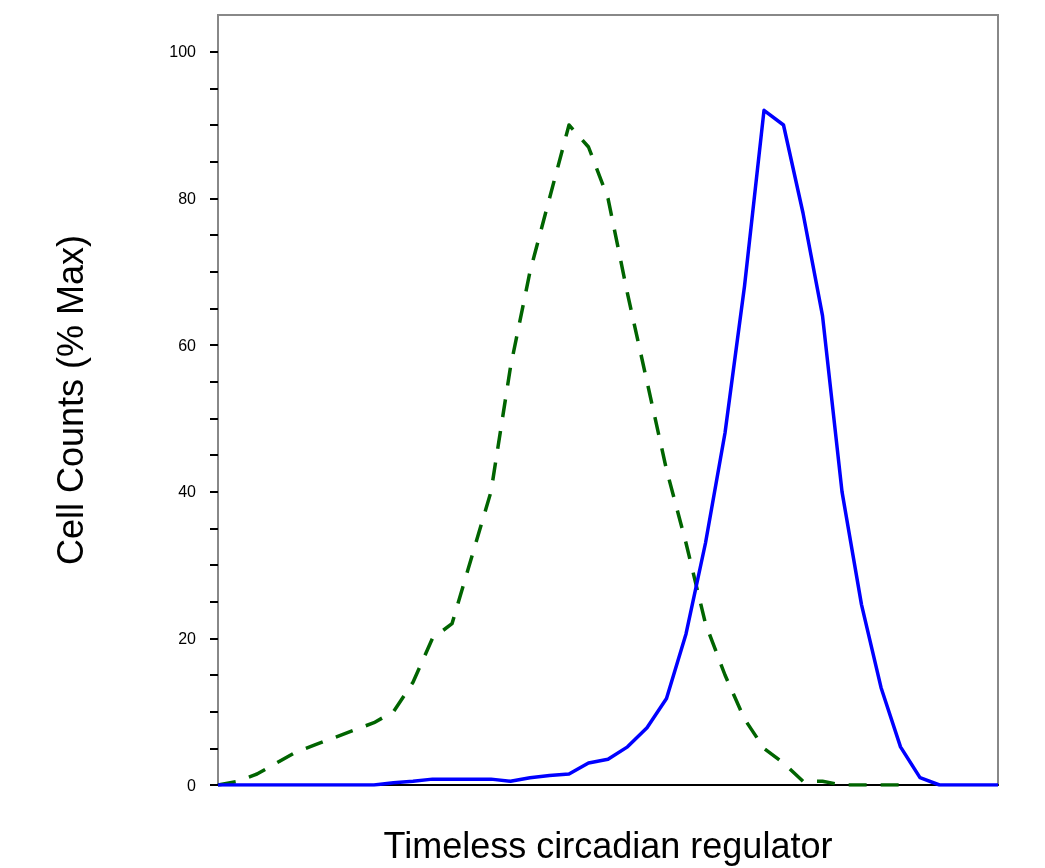 This screenshot has width=1045, height=868. What do you see at coordinates (187, 638) in the screenshot?
I see `y-tick-label: 20` at bounding box center [187, 638].